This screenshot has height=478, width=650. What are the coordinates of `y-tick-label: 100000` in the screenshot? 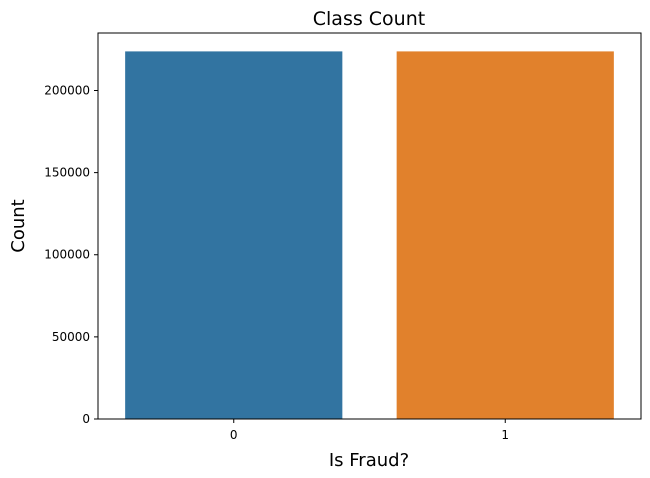 It's located at (67, 255).